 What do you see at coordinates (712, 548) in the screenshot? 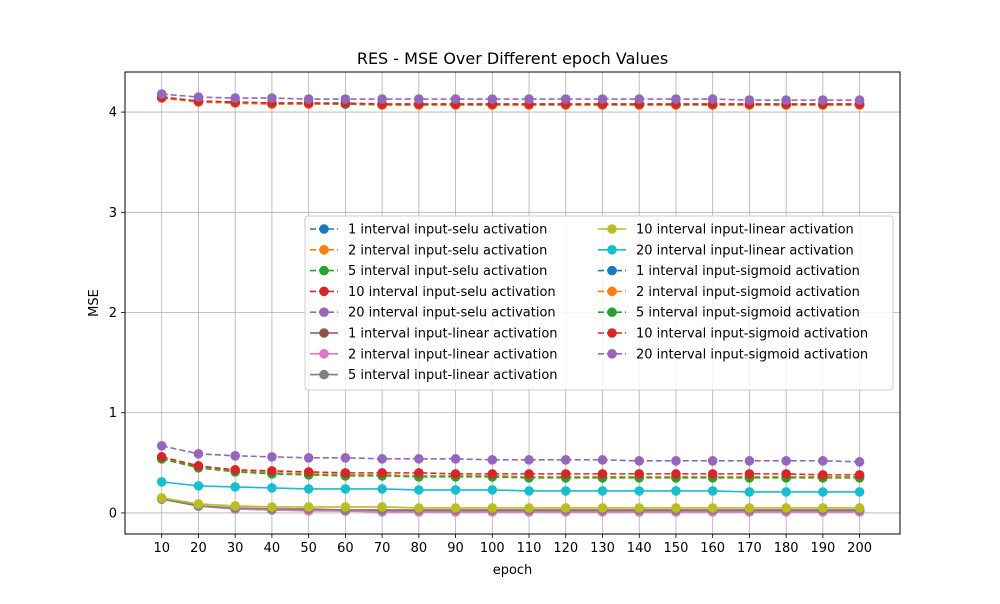
I see `x-tick-label: 160` at bounding box center [712, 548].